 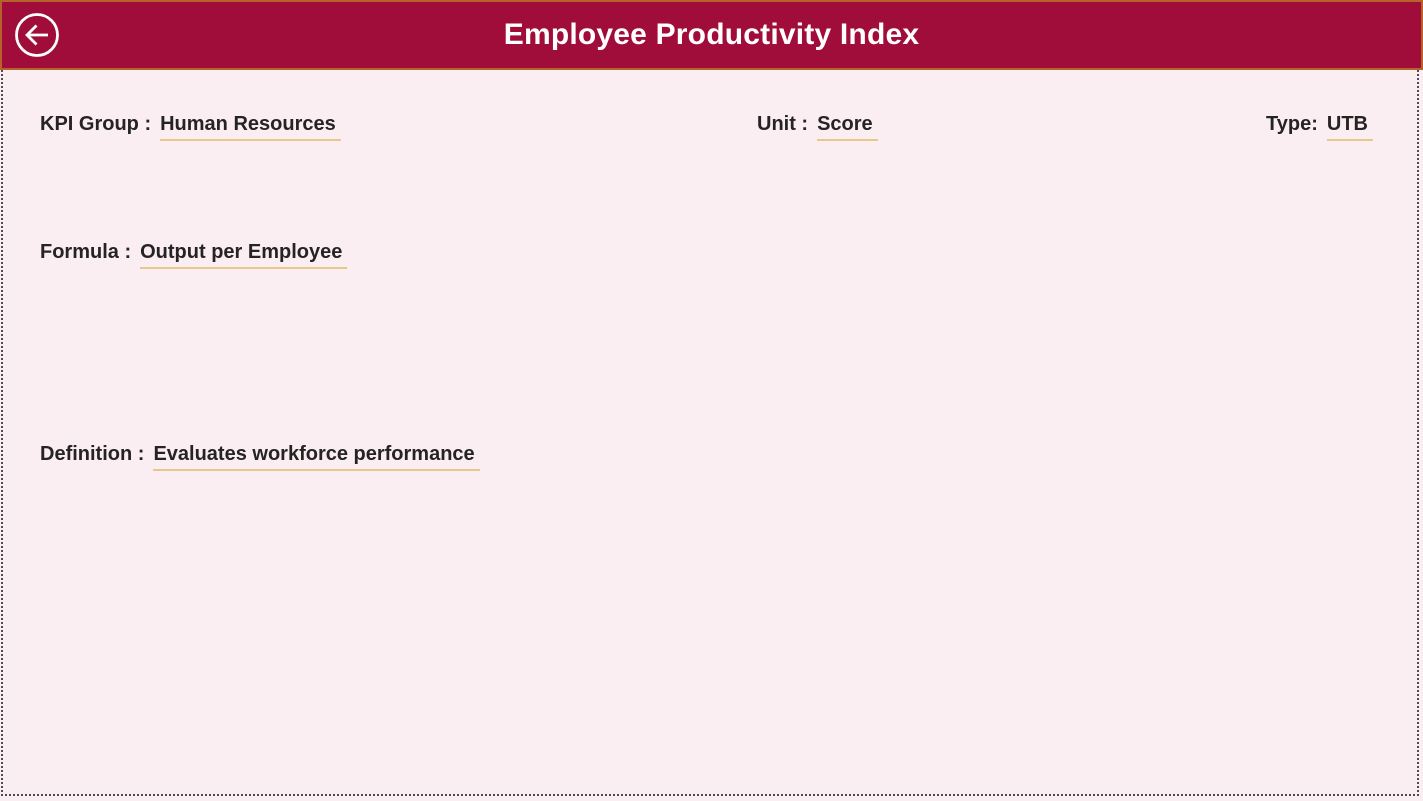 I want to click on formula-value: Output per Employee, so click(x=244, y=255).